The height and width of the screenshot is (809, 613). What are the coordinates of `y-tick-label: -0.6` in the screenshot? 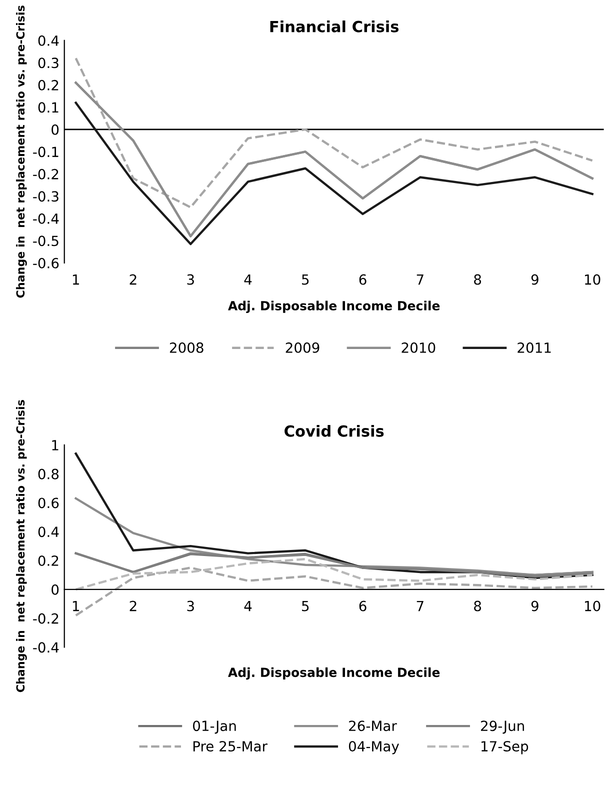 It's located at (46, 263).